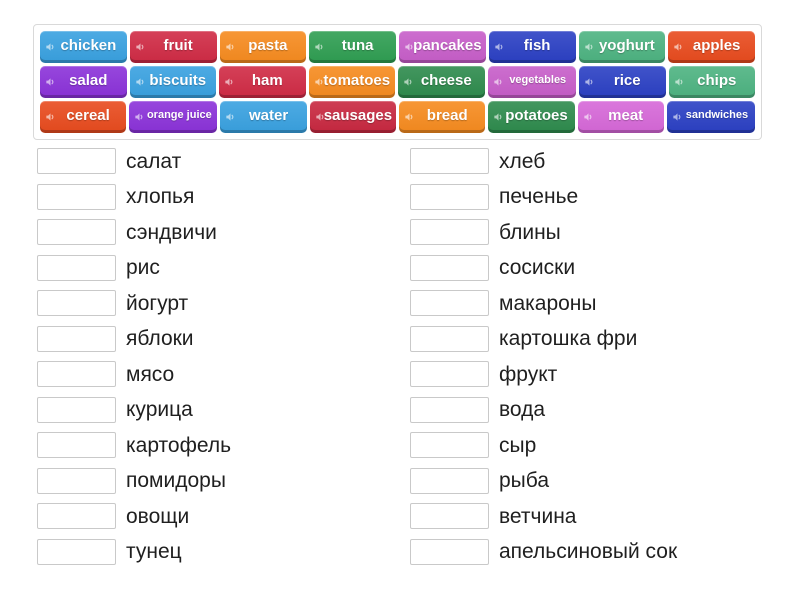 This screenshot has height=600, width=800. What do you see at coordinates (518, 445) in the screenshot?
I see `match-word: сыр` at bounding box center [518, 445].